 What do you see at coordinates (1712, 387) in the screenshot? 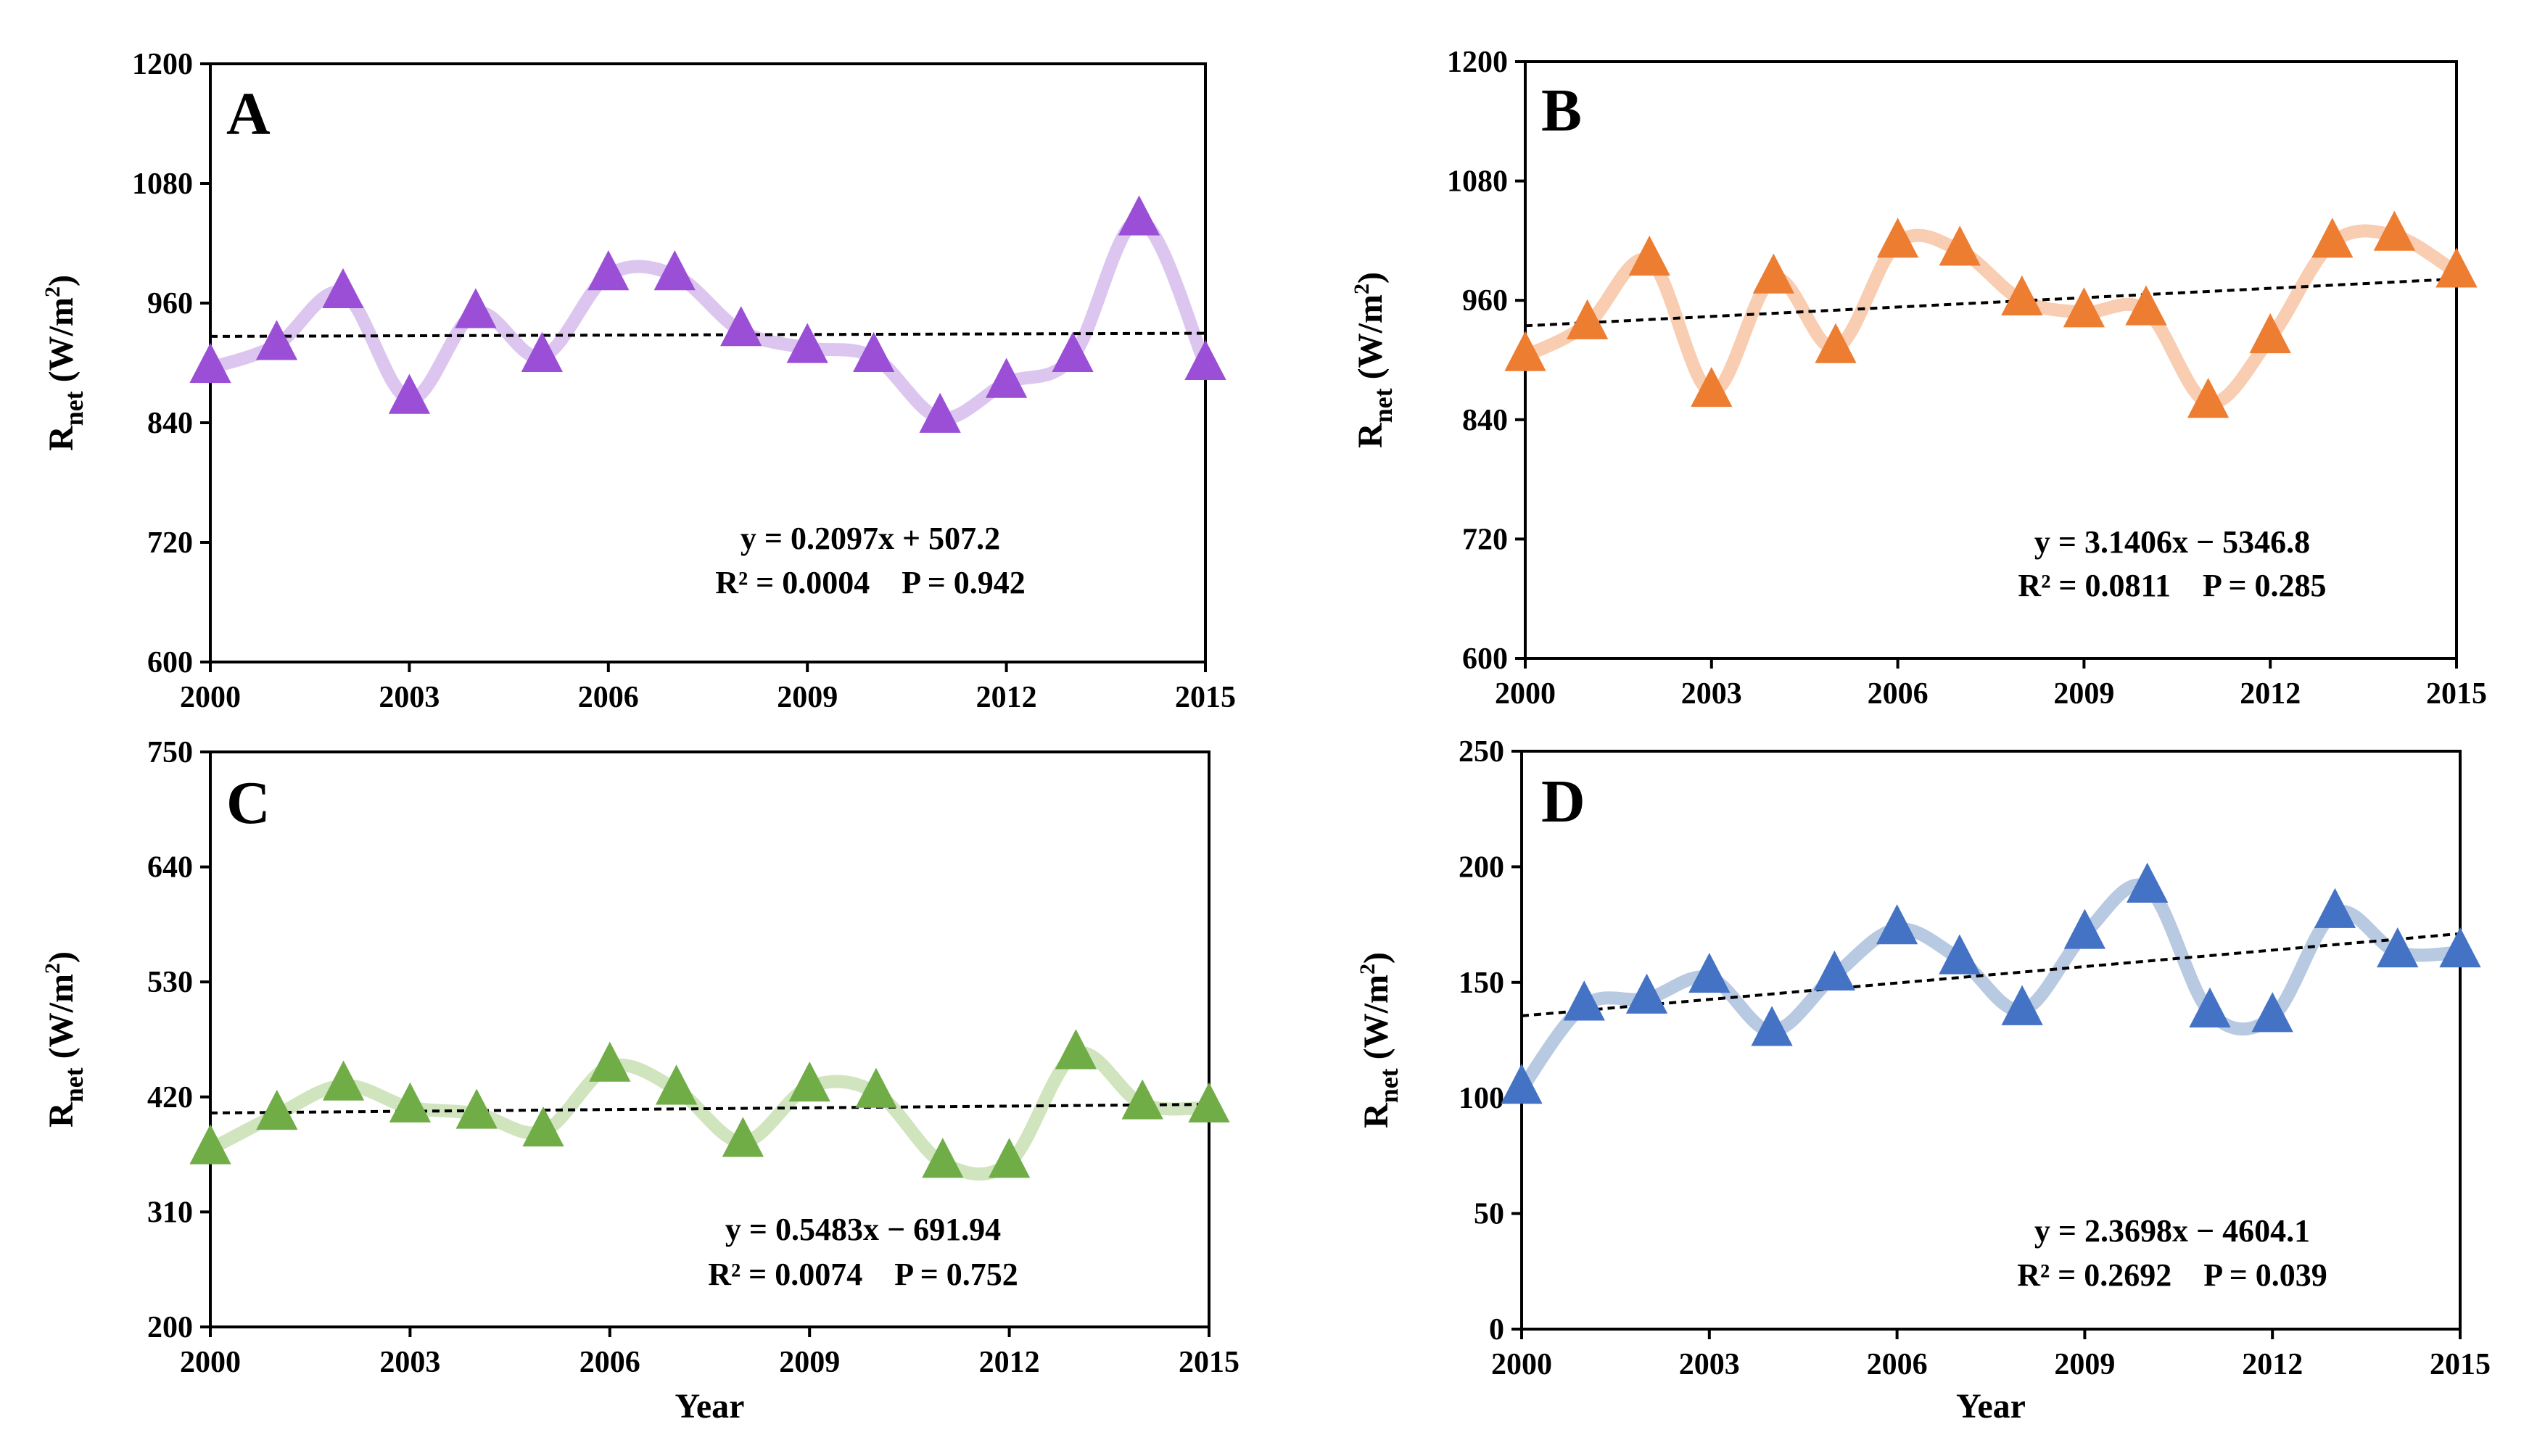
I see `panel-b-point-2003` at bounding box center [1712, 387].